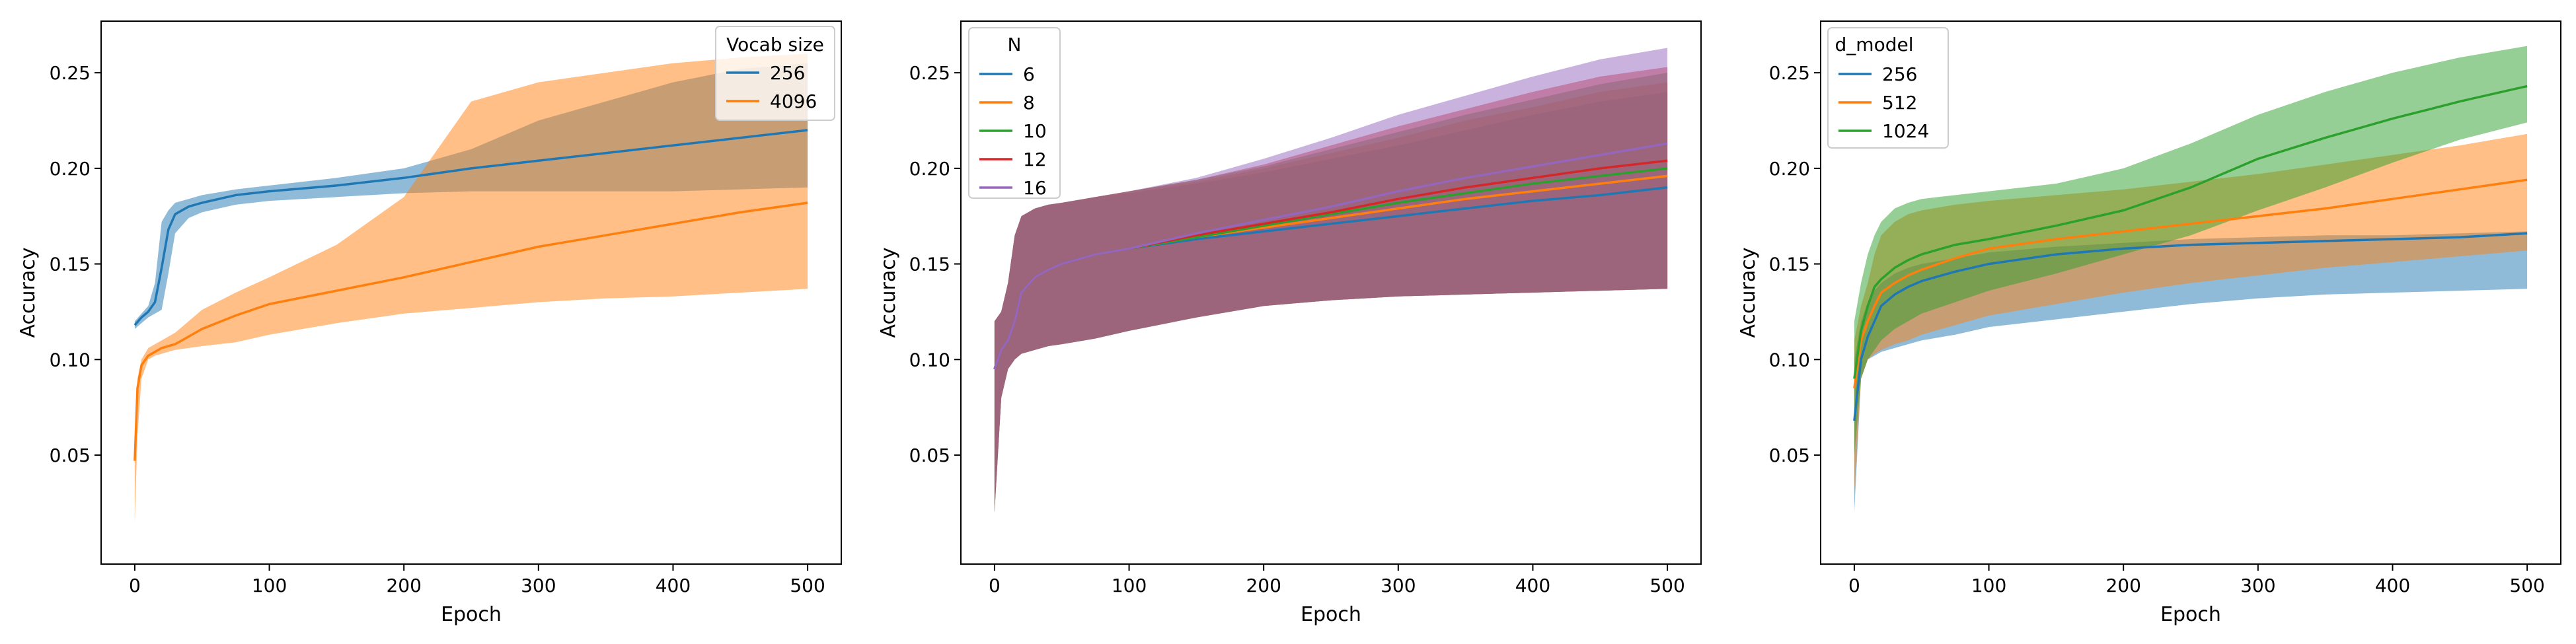 The width and height of the screenshot is (2576, 644). Describe the element at coordinates (772, 87) in the screenshot. I see `panel-1-legend-items: 256 4096` at that location.